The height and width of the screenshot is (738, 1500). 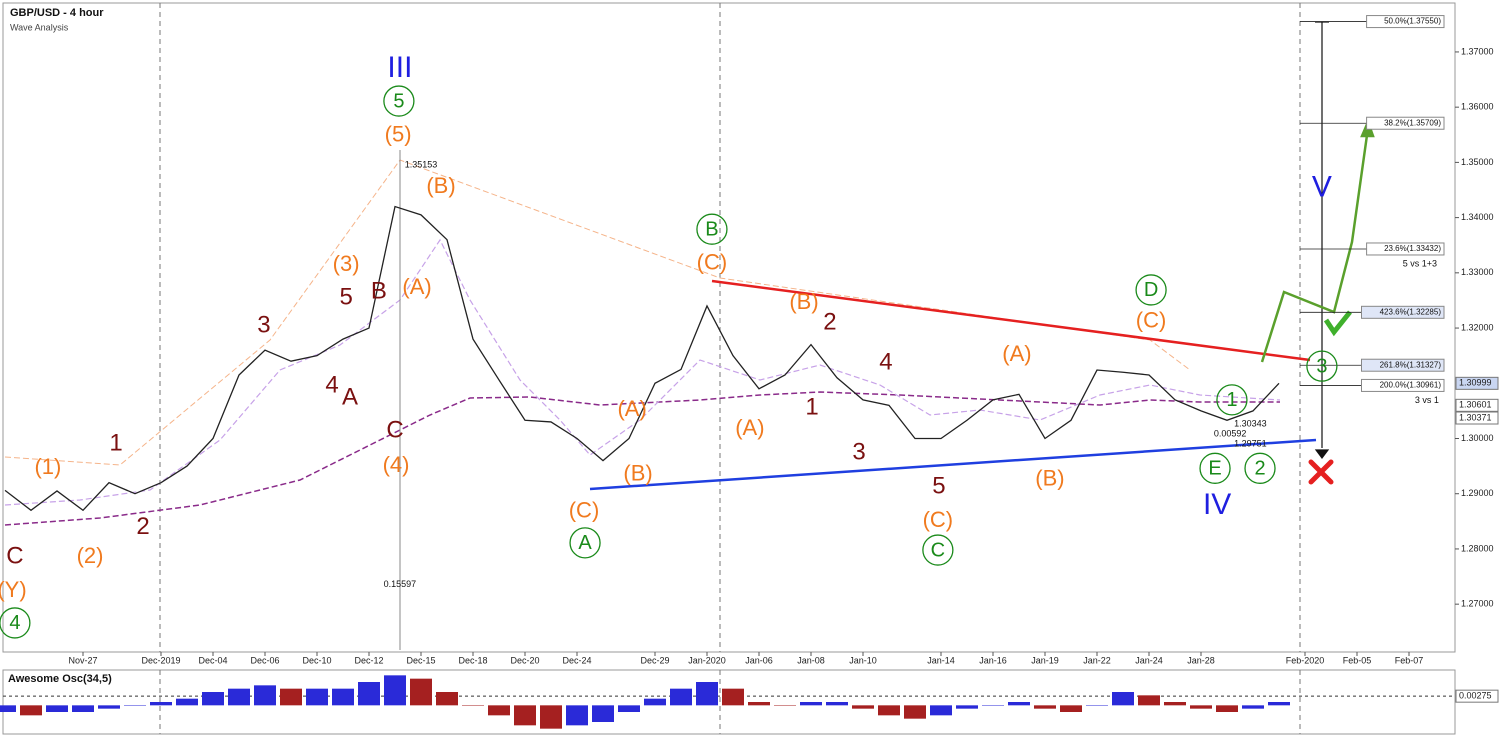 I want to click on support-line, so click(x=953, y=464).